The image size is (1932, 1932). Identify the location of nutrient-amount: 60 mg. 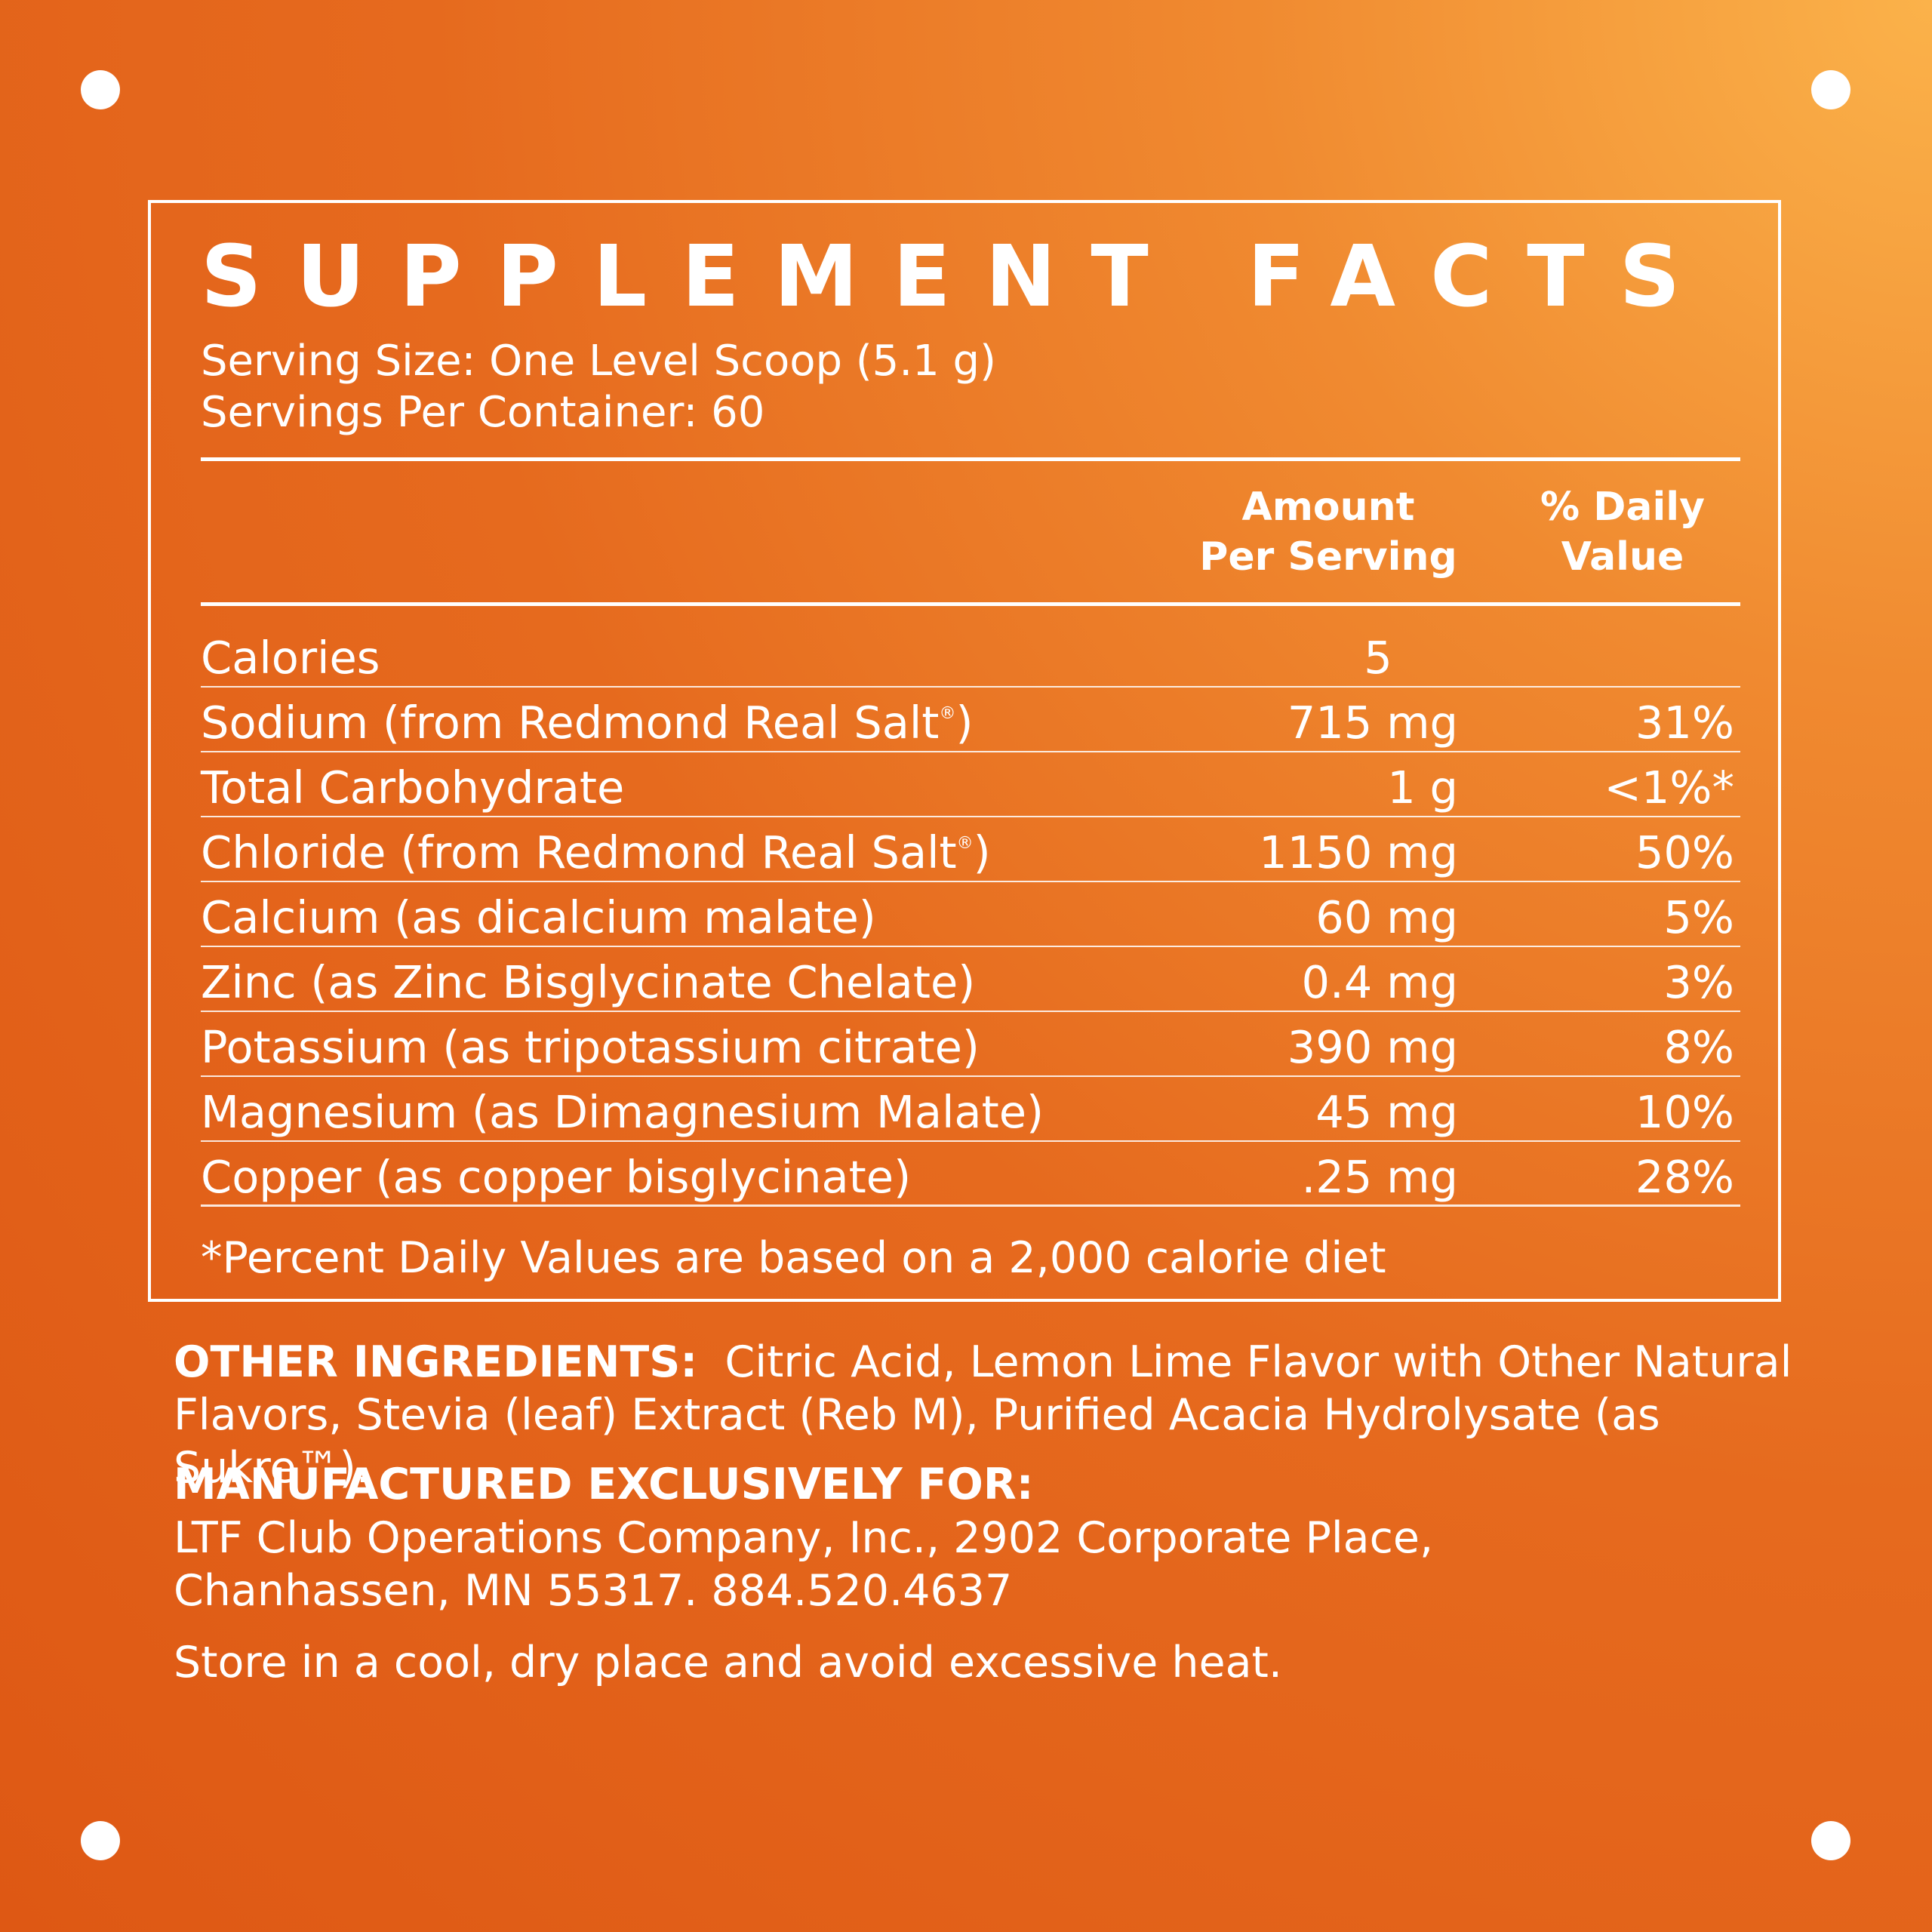
(1386, 917).